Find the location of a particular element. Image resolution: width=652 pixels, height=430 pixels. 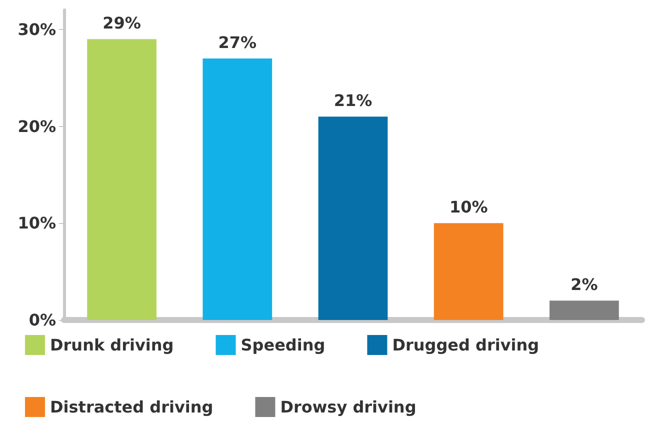

text: 27% is located at coordinates (237, 42).